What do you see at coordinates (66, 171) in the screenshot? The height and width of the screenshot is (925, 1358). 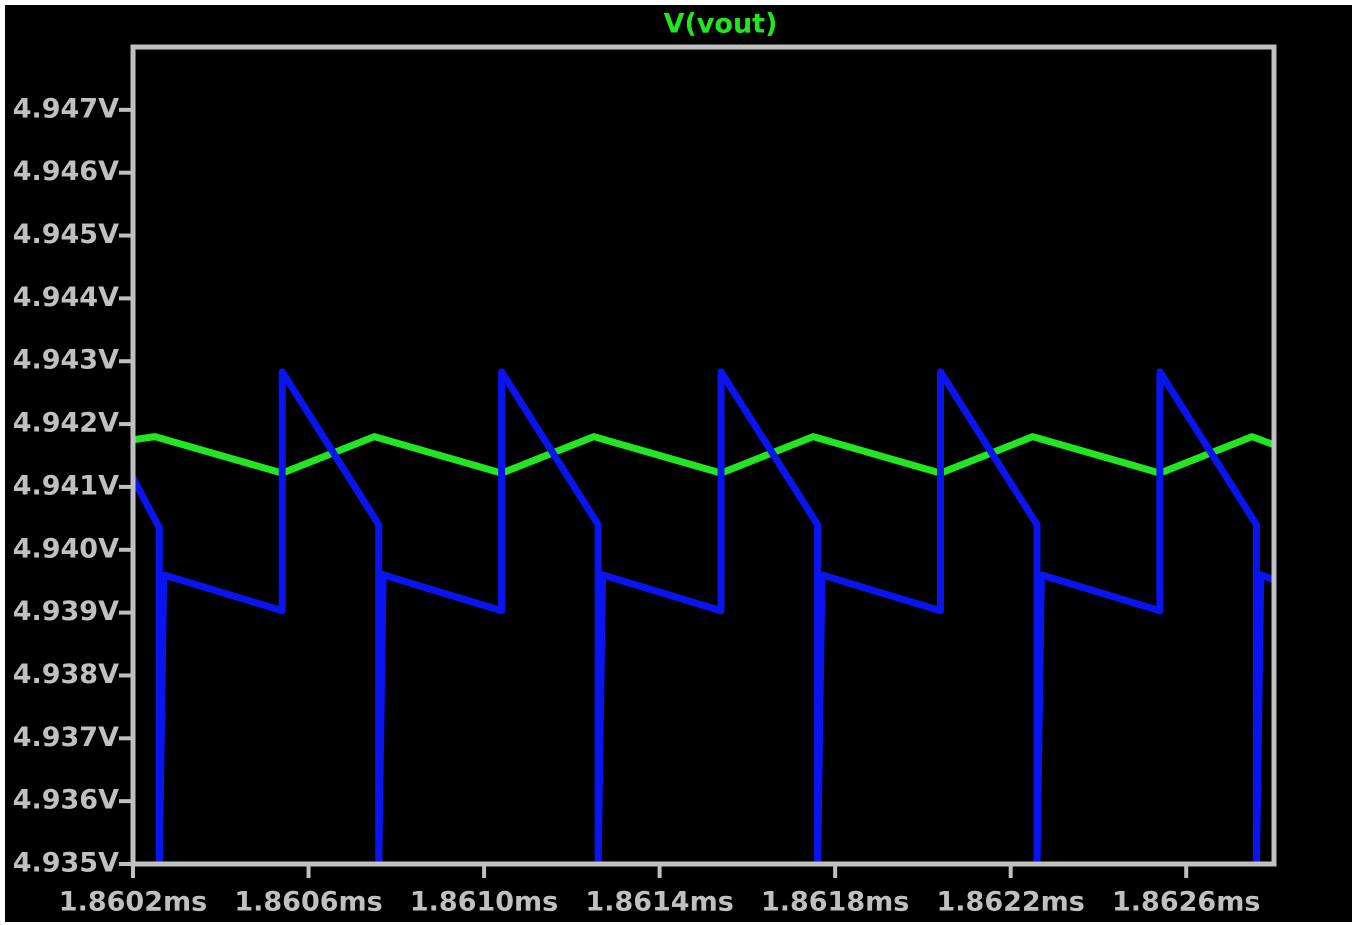 I see `y-tick-label: 4.946V` at bounding box center [66, 171].